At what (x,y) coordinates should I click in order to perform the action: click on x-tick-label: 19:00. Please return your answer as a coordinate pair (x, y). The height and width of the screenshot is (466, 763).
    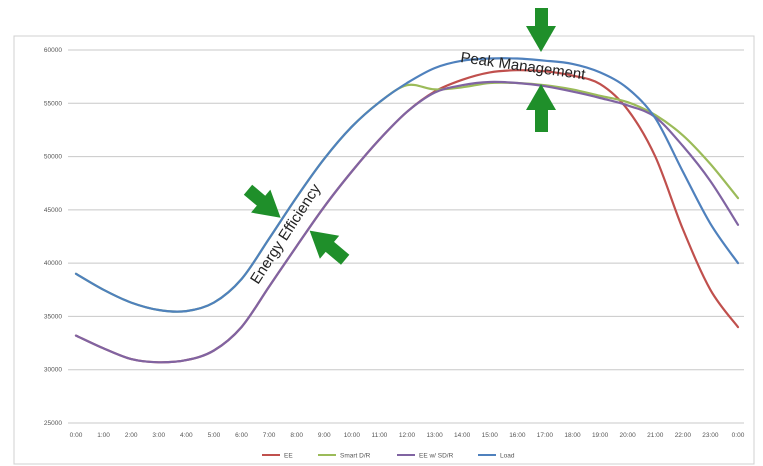
    Looking at the image, I should click on (600, 435).